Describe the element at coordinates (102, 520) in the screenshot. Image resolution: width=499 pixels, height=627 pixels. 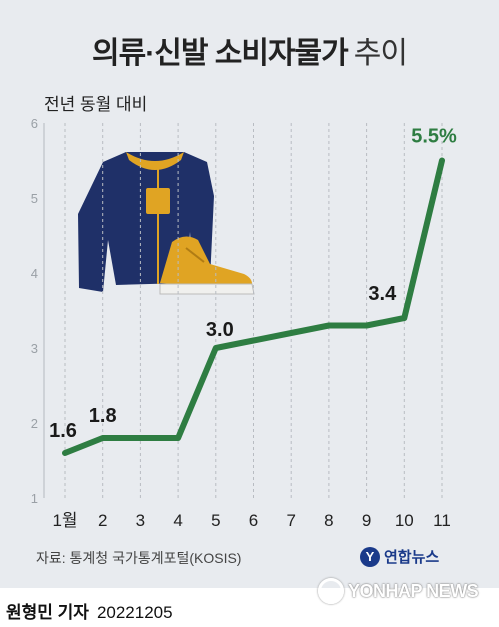
I see `x-tick-label: 2` at that location.